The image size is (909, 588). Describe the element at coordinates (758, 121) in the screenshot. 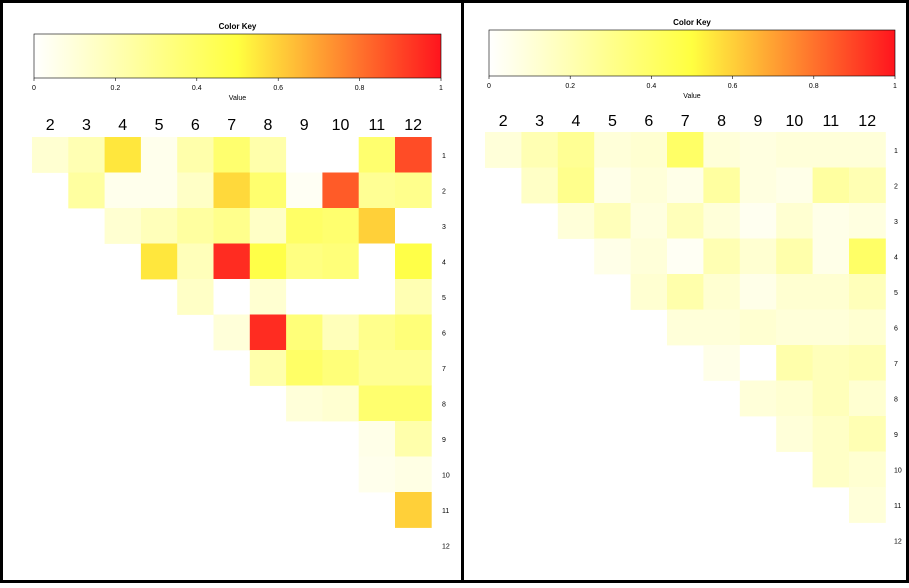

I see `column-label: 9` at that location.